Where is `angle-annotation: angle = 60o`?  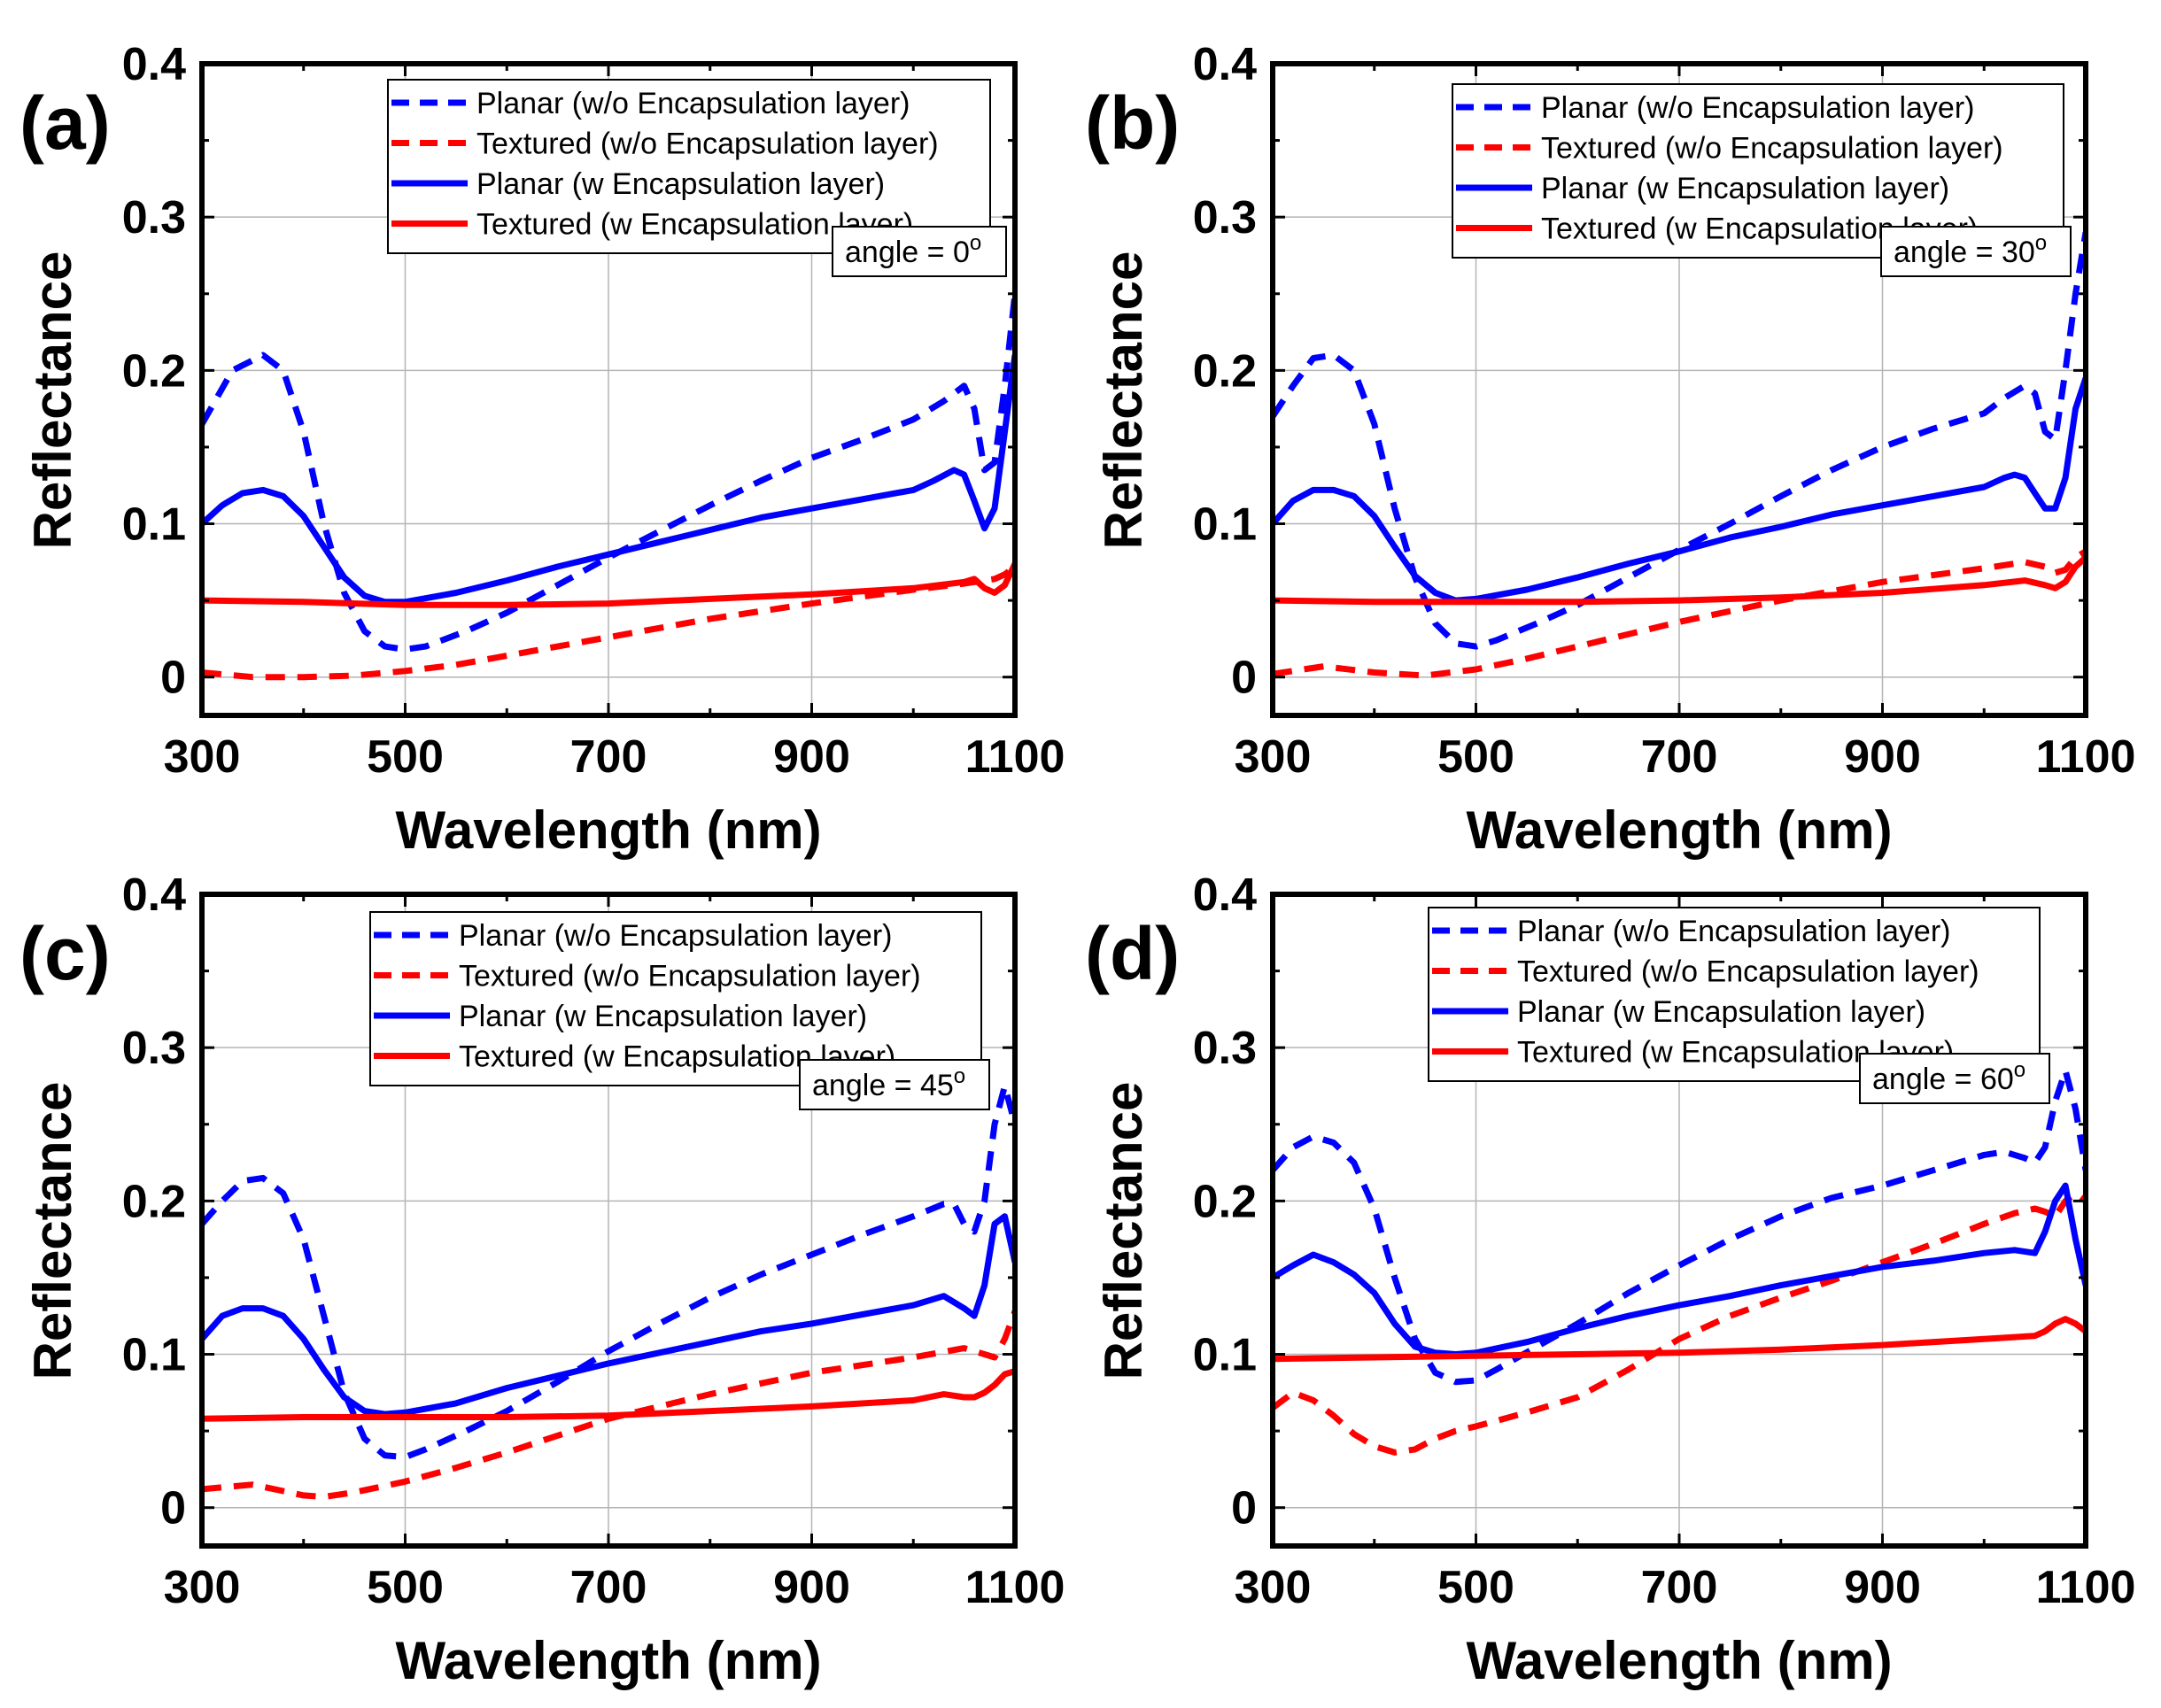
angle-annotation: angle = 60o is located at coordinates (1954, 1078).